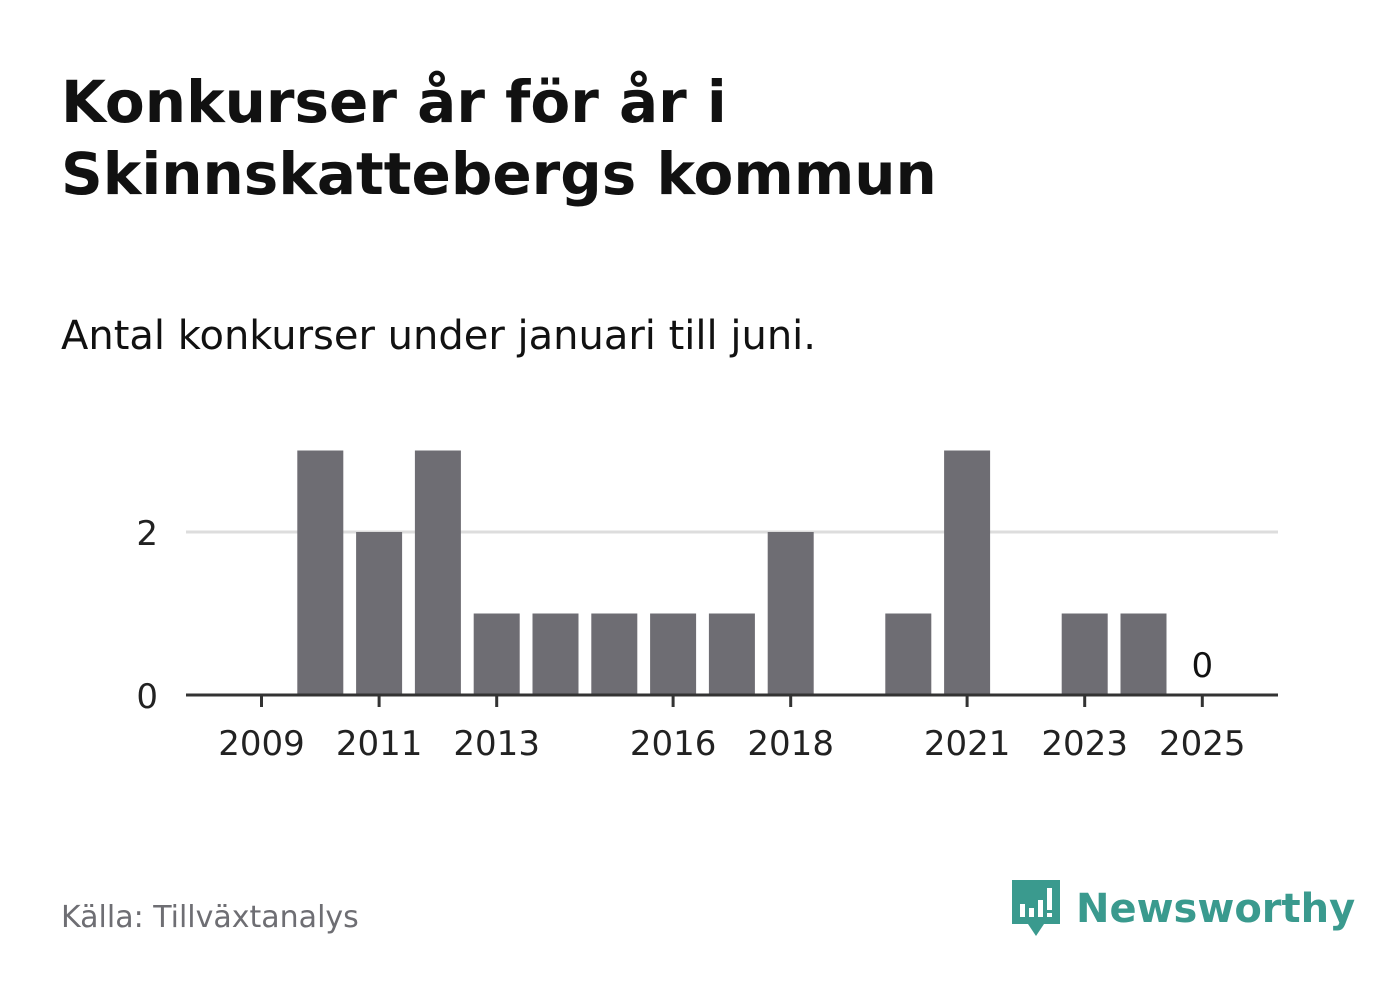 The height and width of the screenshot is (999, 1382). What do you see at coordinates (967, 572) in the screenshot?
I see `bar-2021` at bounding box center [967, 572].